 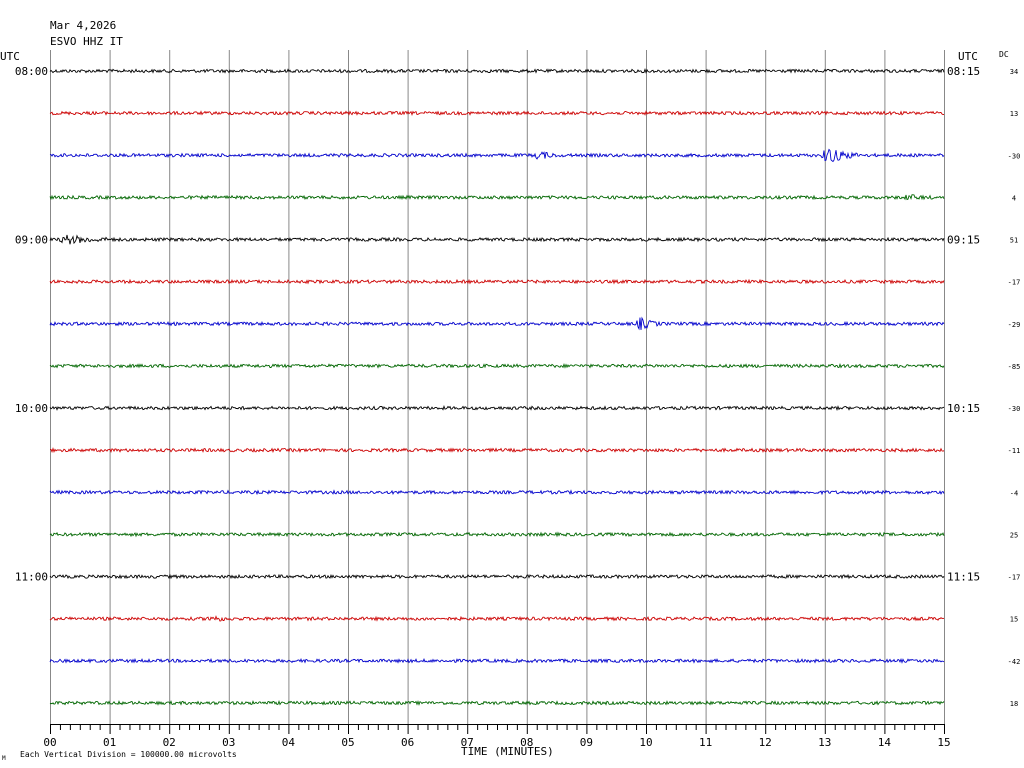 What do you see at coordinates (83, 25) in the screenshot?
I see `date-label: Mar 4,2026` at bounding box center [83, 25].